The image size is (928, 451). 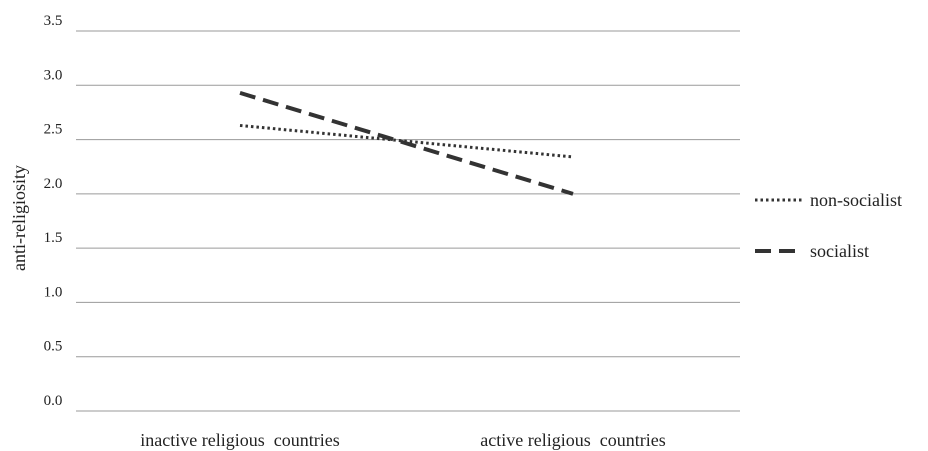 I want to click on series-line-non-socialist, so click(x=406, y=141).